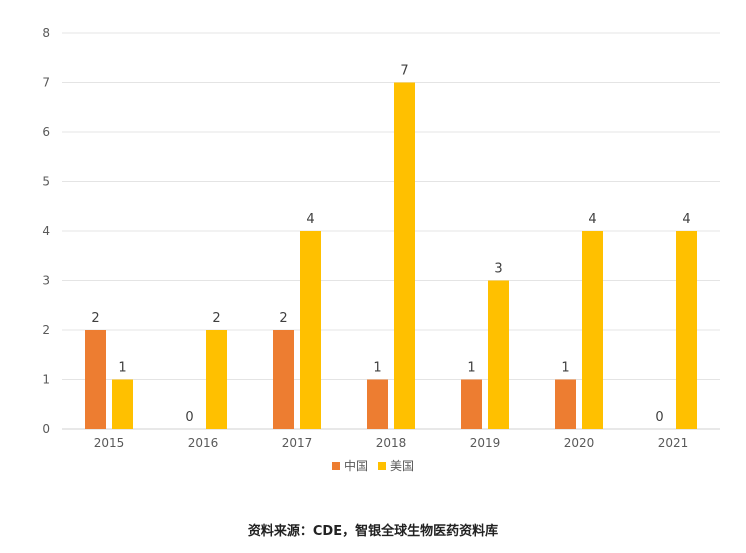  Describe the element at coordinates (377, 404) in the screenshot. I see `bar-china-2018` at that location.